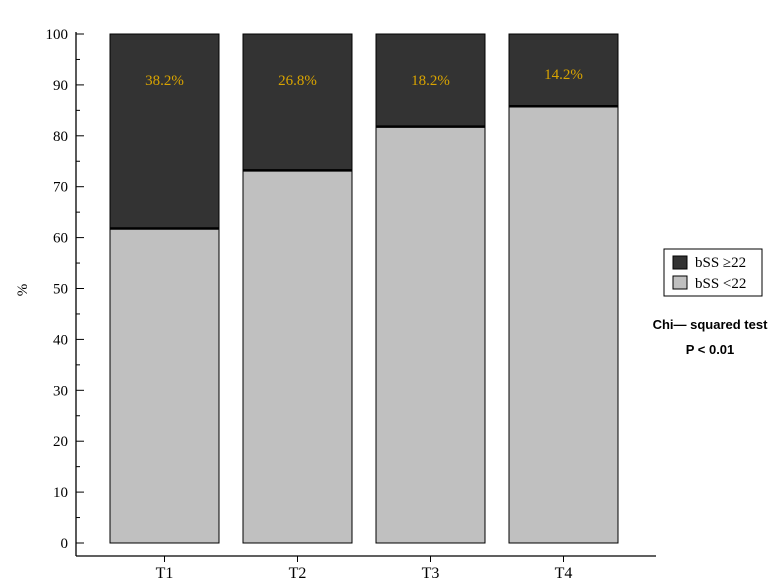 This screenshot has width=784, height=586. What do you see at coordinates (430, 335) in the screenshot?
I see `bar-low-T3` at bounding box center [430, 335].